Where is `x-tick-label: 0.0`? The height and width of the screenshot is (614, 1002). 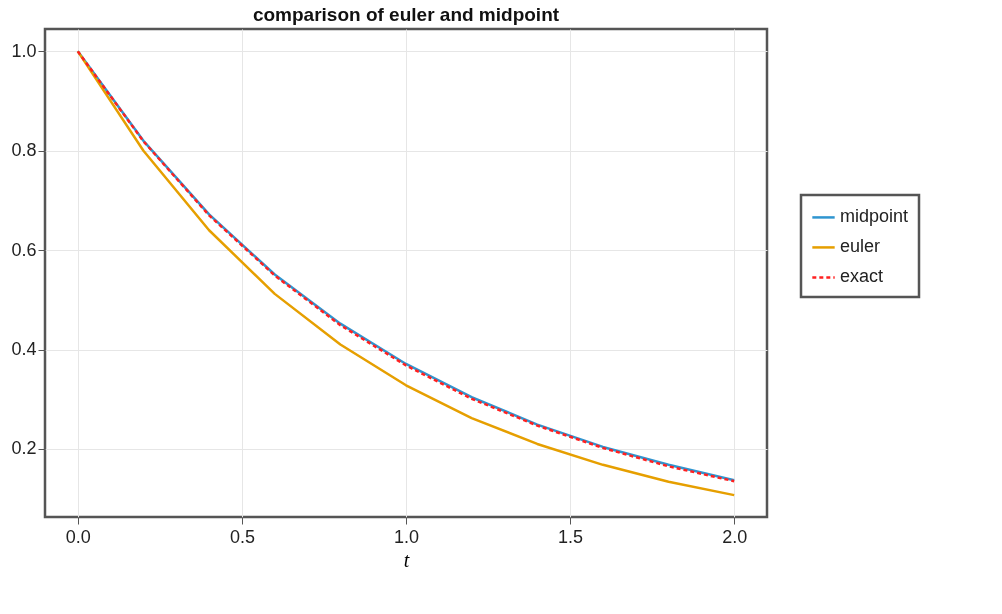 x-tick-label: 0.0 is located at coordinates (78, 536).